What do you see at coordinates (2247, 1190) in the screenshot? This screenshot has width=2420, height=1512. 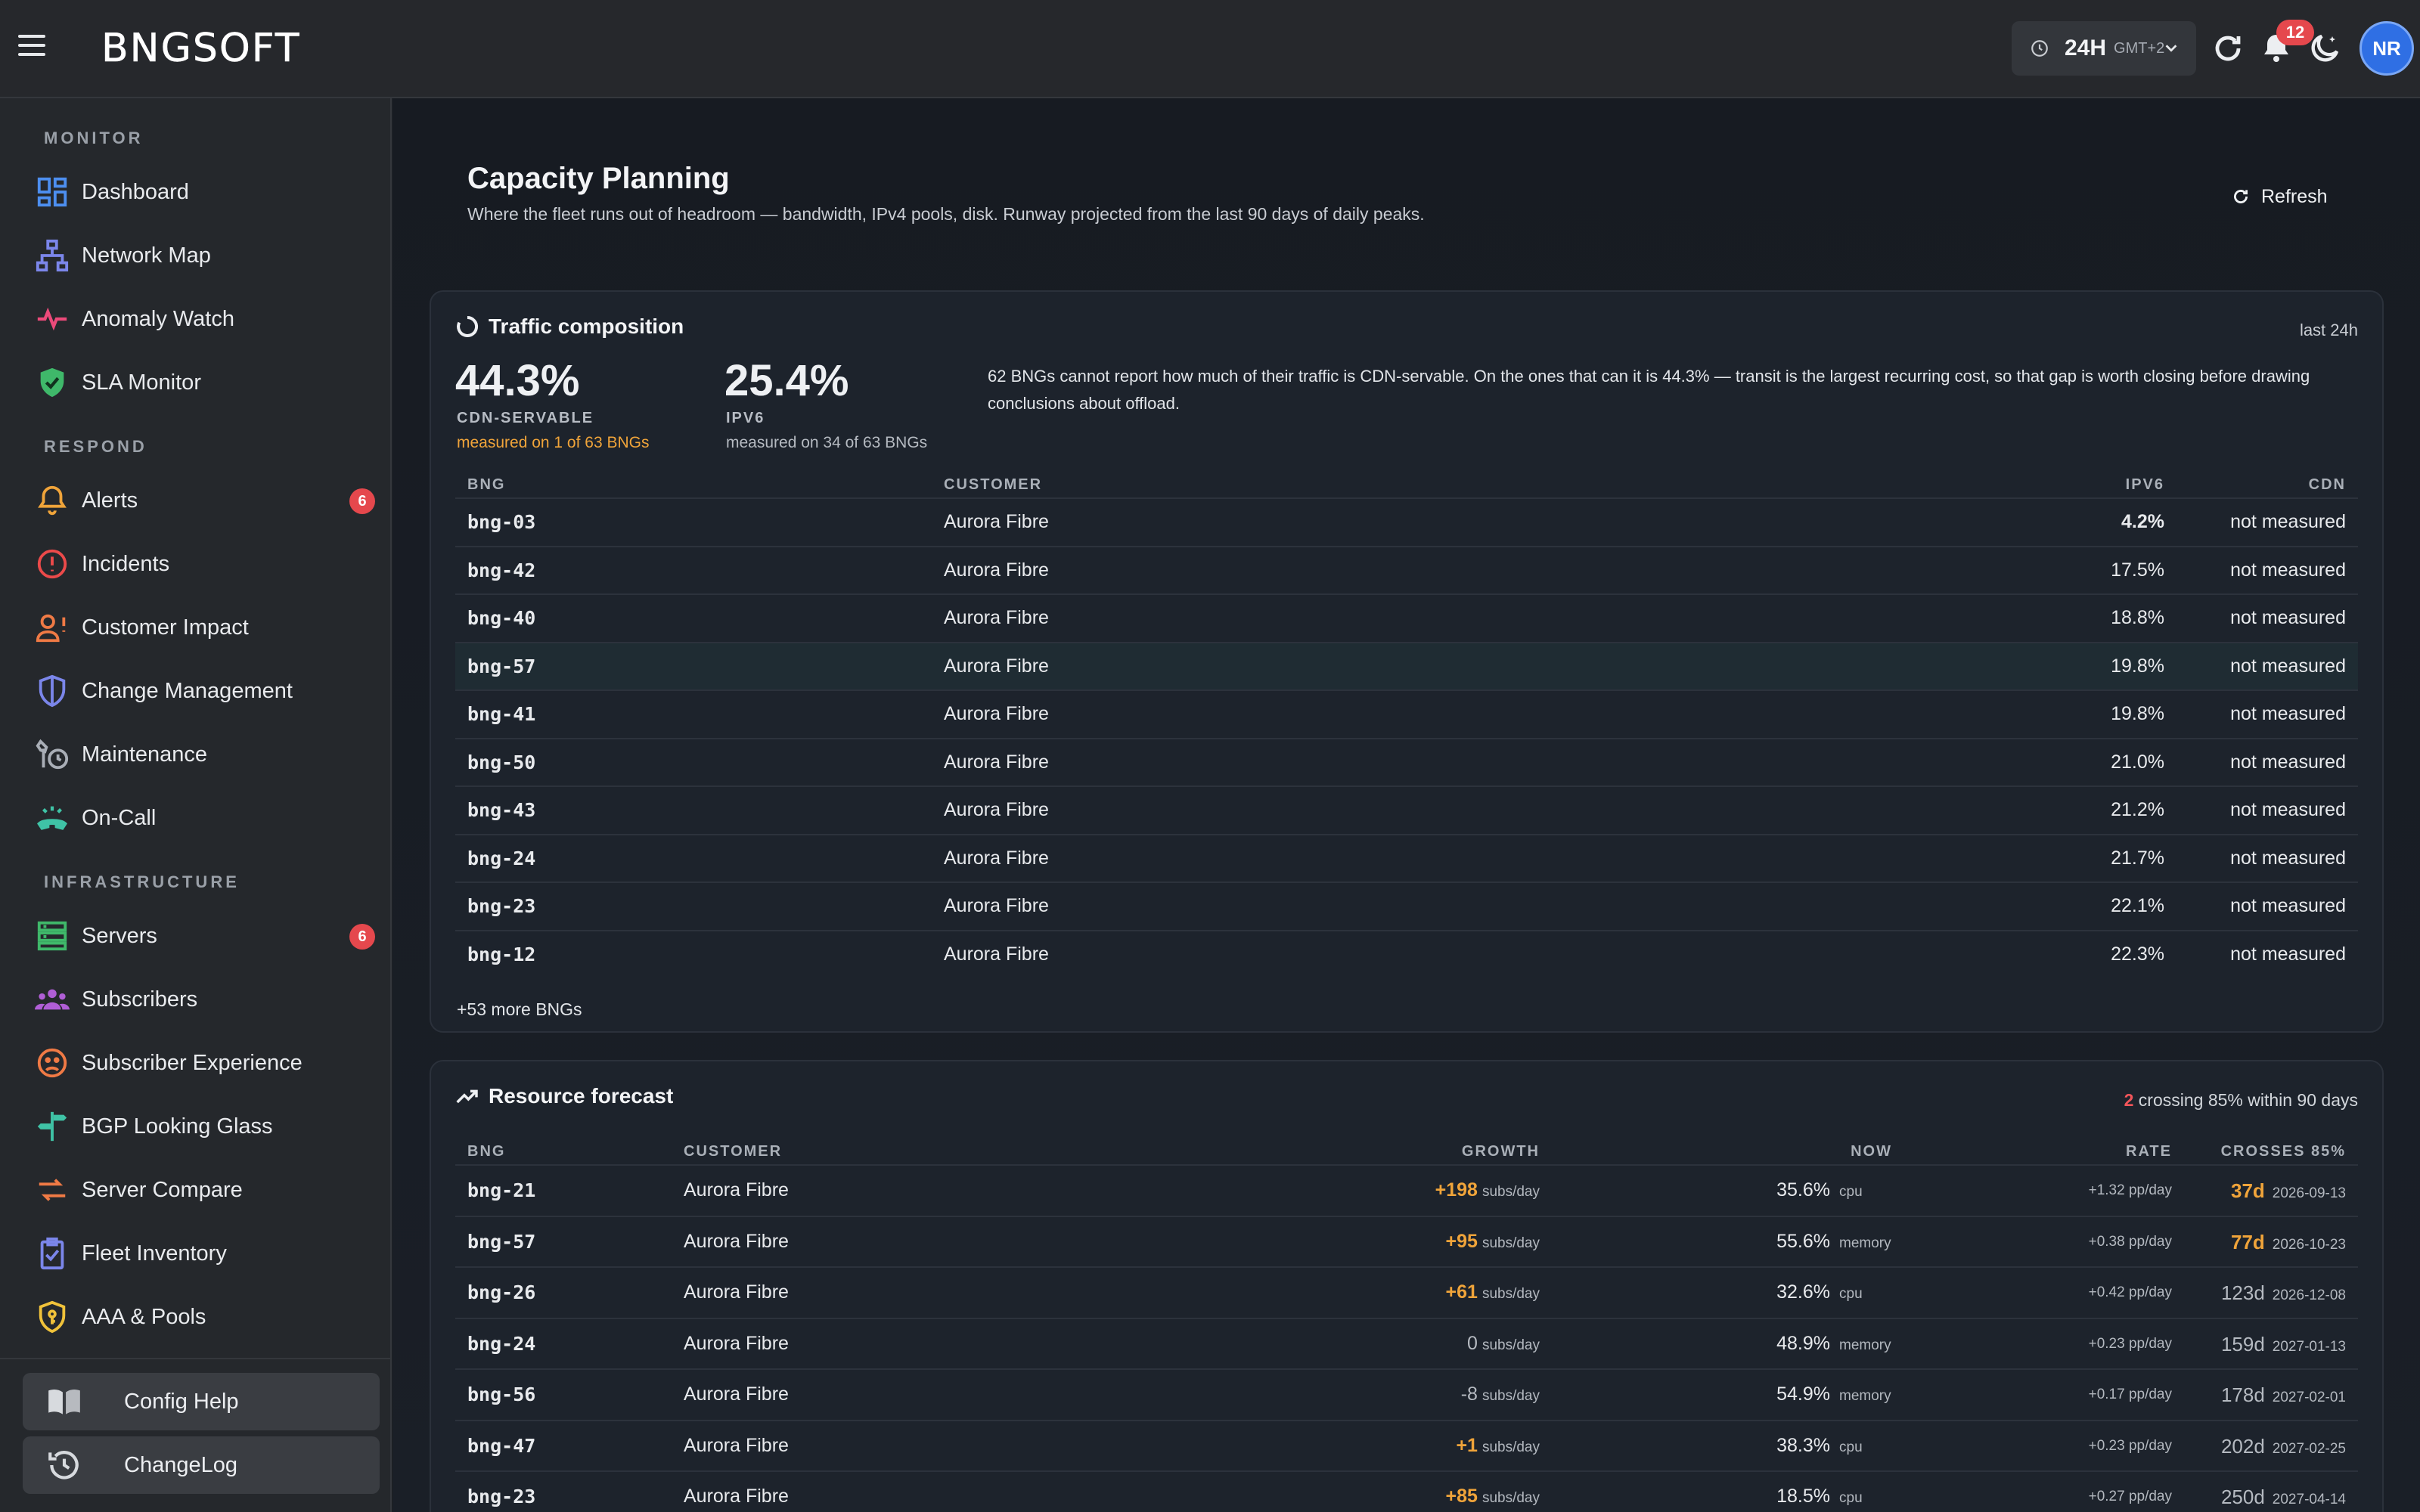 I see `crosses-days: 37d` at bounding box center [2247, 1190].